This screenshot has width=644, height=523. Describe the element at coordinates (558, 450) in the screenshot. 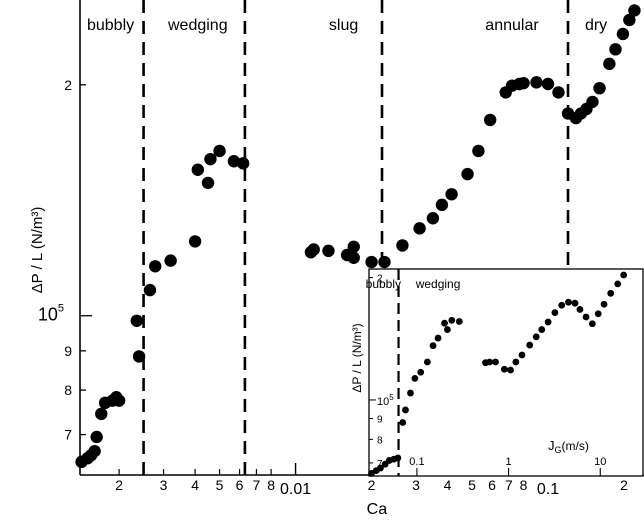

I see `inset-x-axis-label-sub: G` at that location.